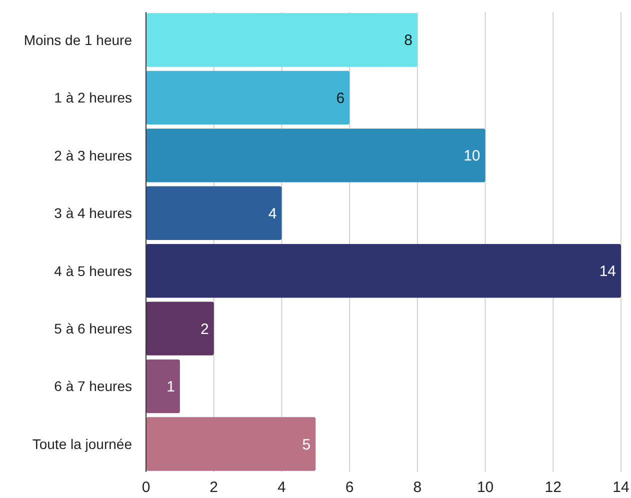 This screenshot has height=498, width=631. What do you see at coordinates (78, 40) in the screenshot?
I see `y-tick-label: Moins de 1 heure` at bounding box center [78, 40].